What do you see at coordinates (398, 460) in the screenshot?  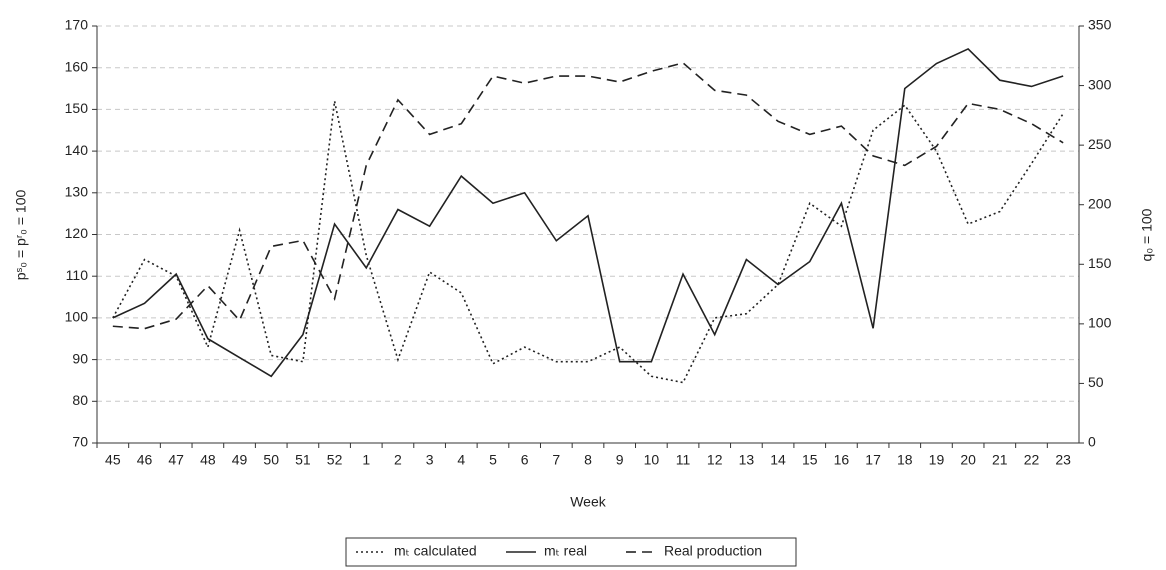 I see `x-tick-label: 2` at bounding box center [398, 460].